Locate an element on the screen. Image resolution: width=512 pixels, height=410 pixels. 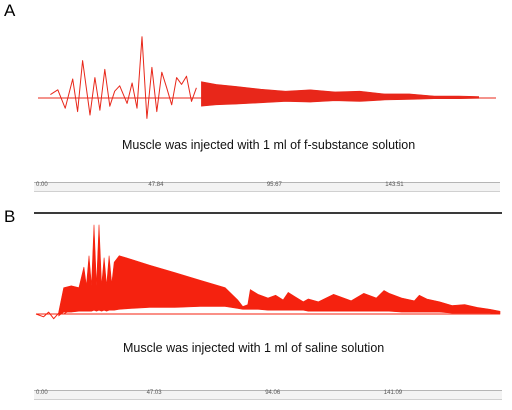
x-axis-a: 0.00 47.84 95.67 143.51 is located at coordinates (267, 187).